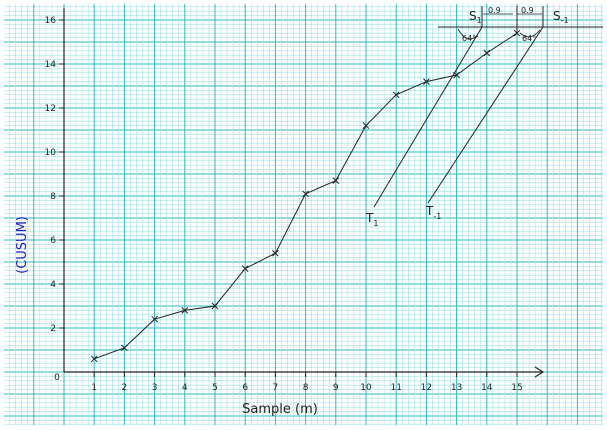  Describe the element at coordinates (53, 197) in the screenshot. I see `y-tick-label: 8` at that location.